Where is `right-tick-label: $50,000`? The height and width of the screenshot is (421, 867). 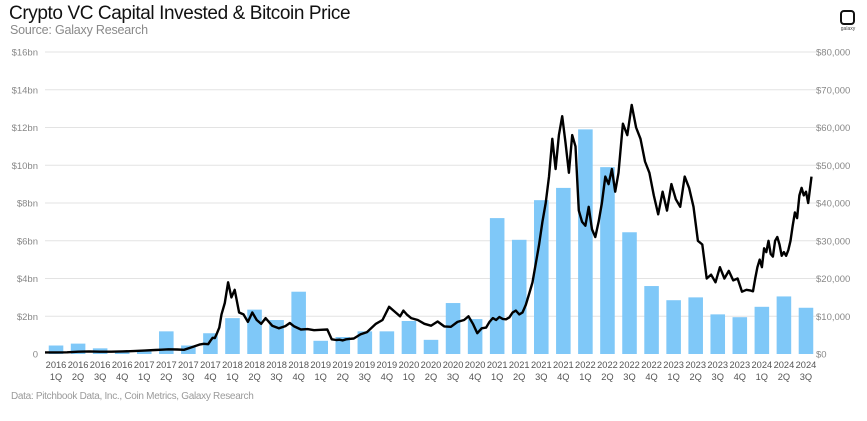
right-tick-label: $50,000 is located at coordinates (833, 166).